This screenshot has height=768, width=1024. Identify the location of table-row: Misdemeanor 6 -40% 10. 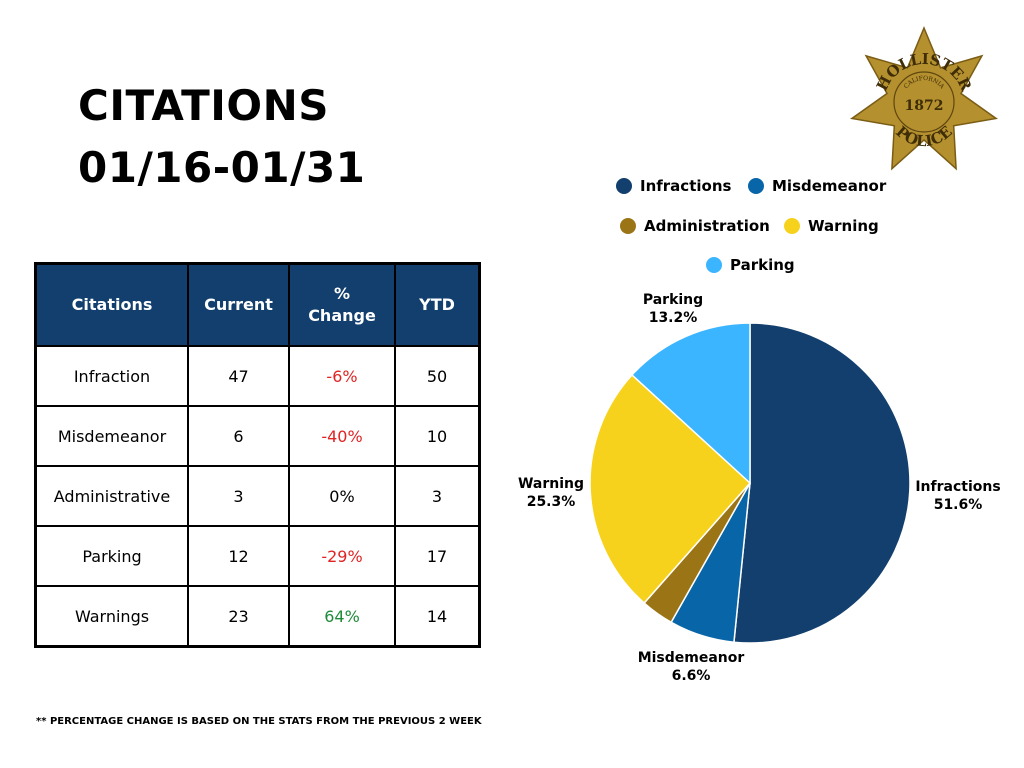
(257, 436).